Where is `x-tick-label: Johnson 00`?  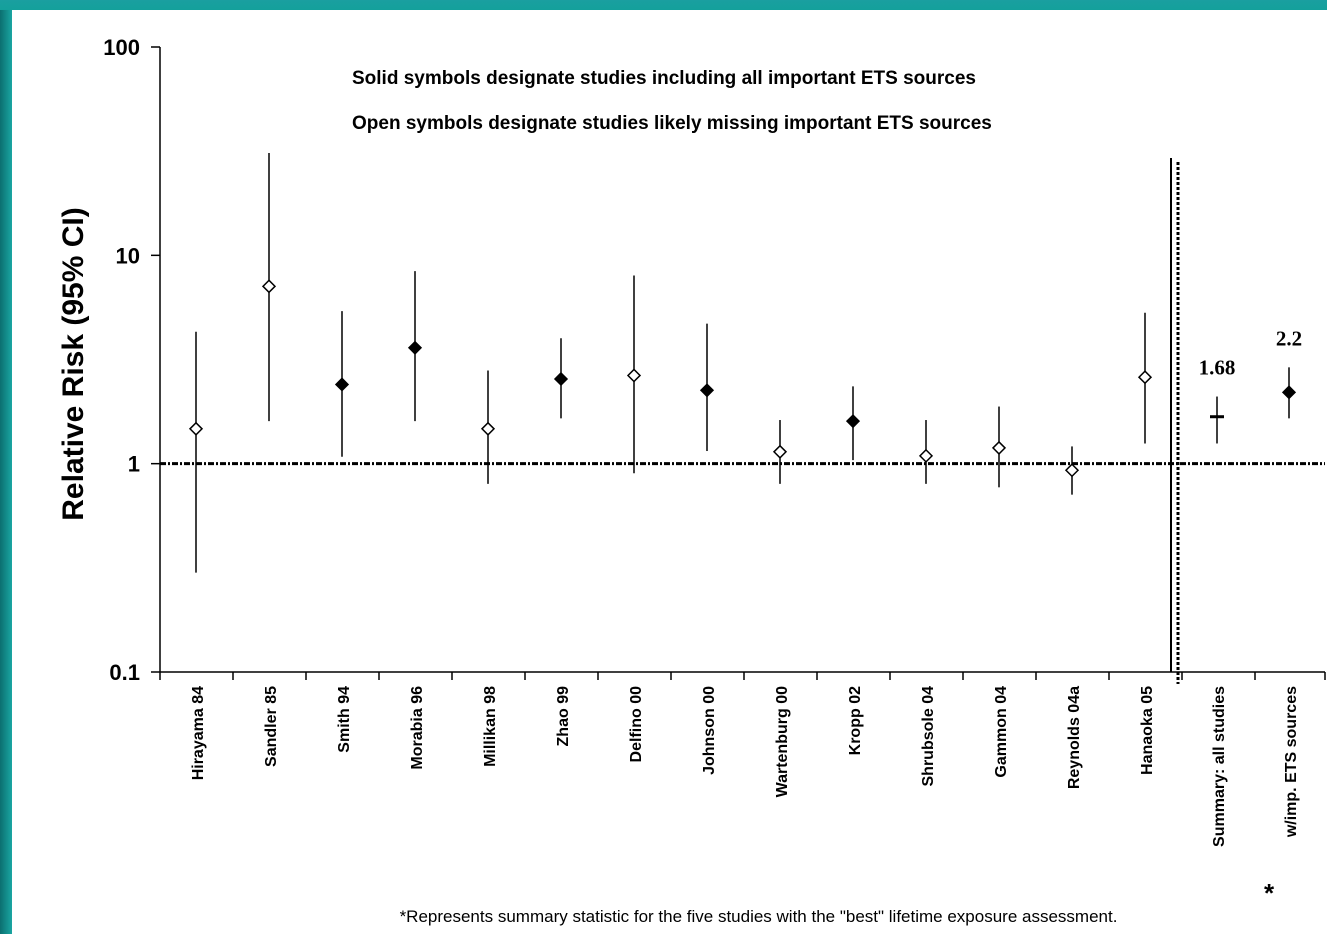 x-tick-label: Johnson 00 is located at coordinates (709, 730).